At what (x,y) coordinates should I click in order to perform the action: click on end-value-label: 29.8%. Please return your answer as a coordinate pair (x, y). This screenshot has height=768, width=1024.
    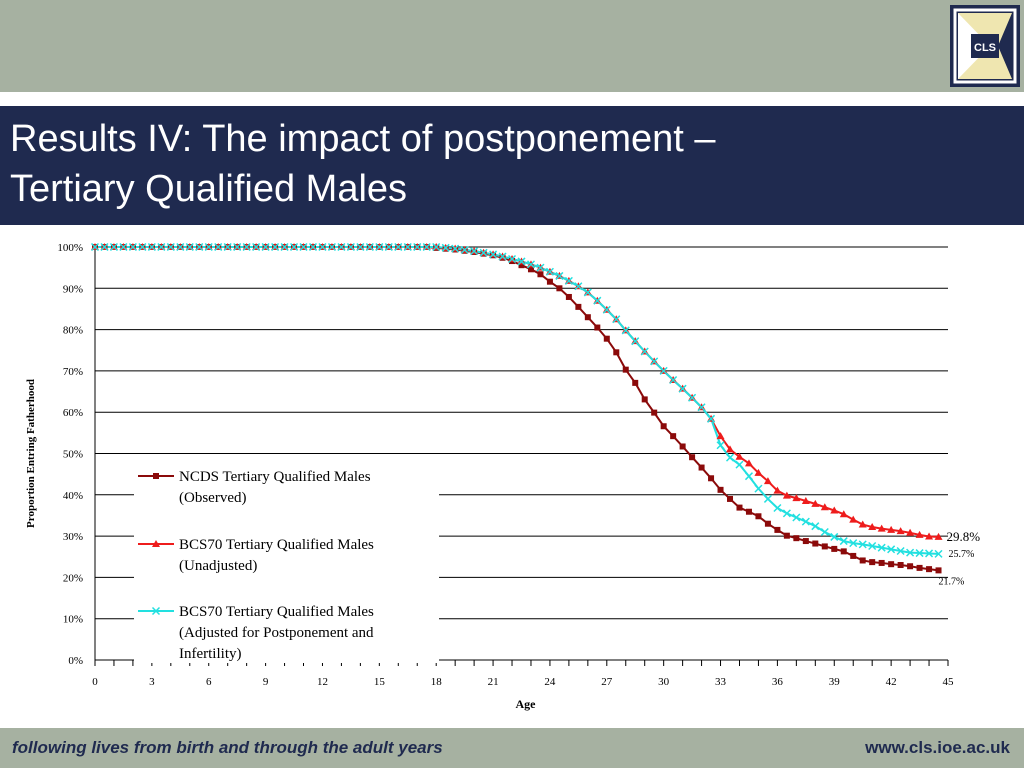
    Looking at the image, I should click on (964, 536).